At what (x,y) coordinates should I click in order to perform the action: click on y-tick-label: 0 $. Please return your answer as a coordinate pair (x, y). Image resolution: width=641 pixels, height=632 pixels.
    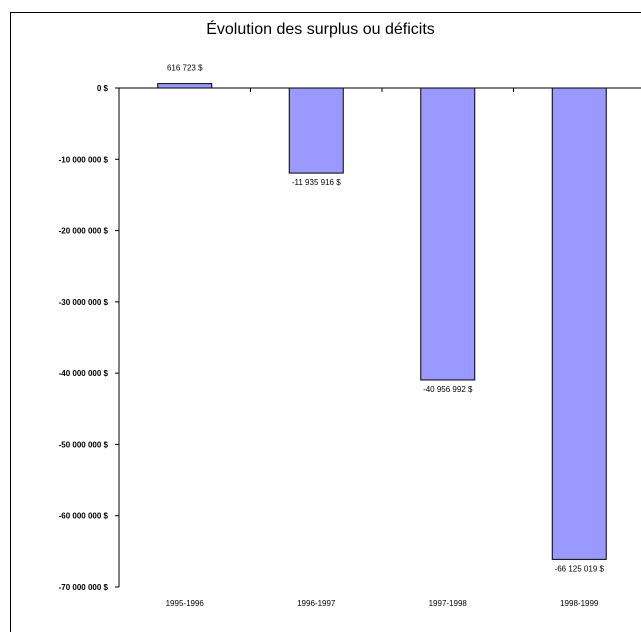
    Looking at the image, I should click on (103, 88).